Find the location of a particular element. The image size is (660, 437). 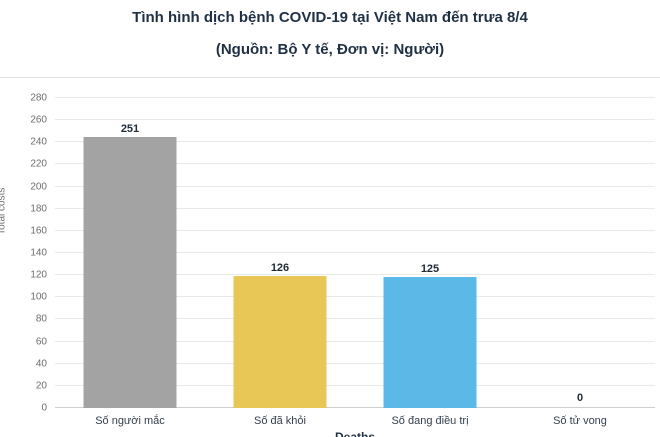

bar-value-label: 126 is located at coordinates (280, 267).